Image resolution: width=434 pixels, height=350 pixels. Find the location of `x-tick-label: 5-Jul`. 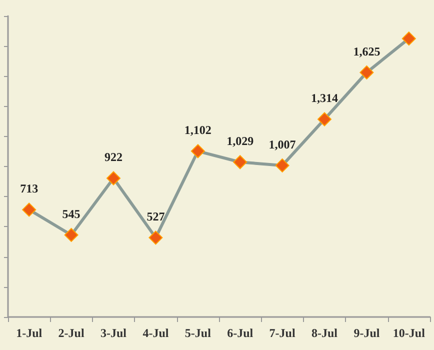

x-tick-label: 5-Jul is located at coordinates (198, 333).